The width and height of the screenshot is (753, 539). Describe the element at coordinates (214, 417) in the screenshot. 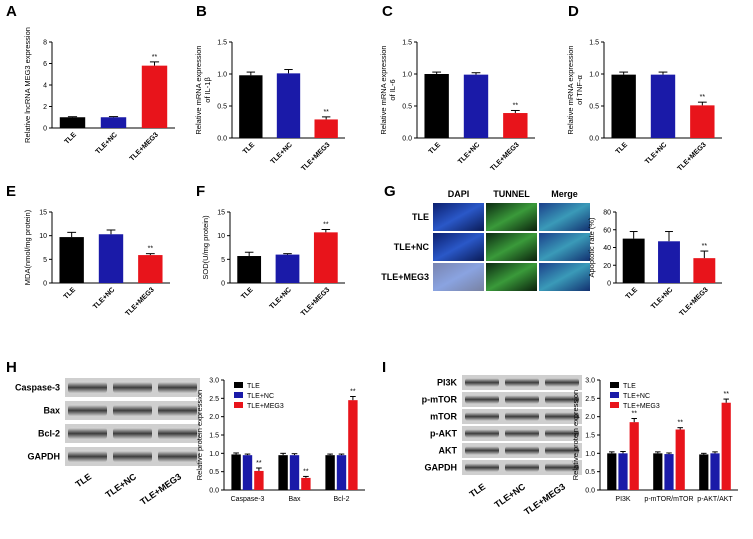

I see `y-tick-label: 2.0` at that location.